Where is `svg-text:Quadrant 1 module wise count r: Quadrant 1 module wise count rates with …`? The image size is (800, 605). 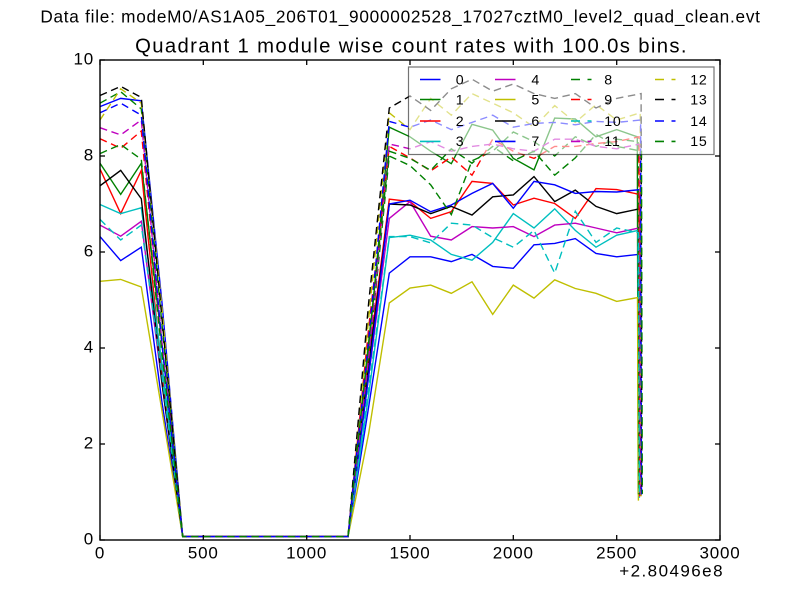
svg-text:Quadrant 1 module wise count r: Quadrant 1 module wise count rates with … is located at coordinates (411, 47).